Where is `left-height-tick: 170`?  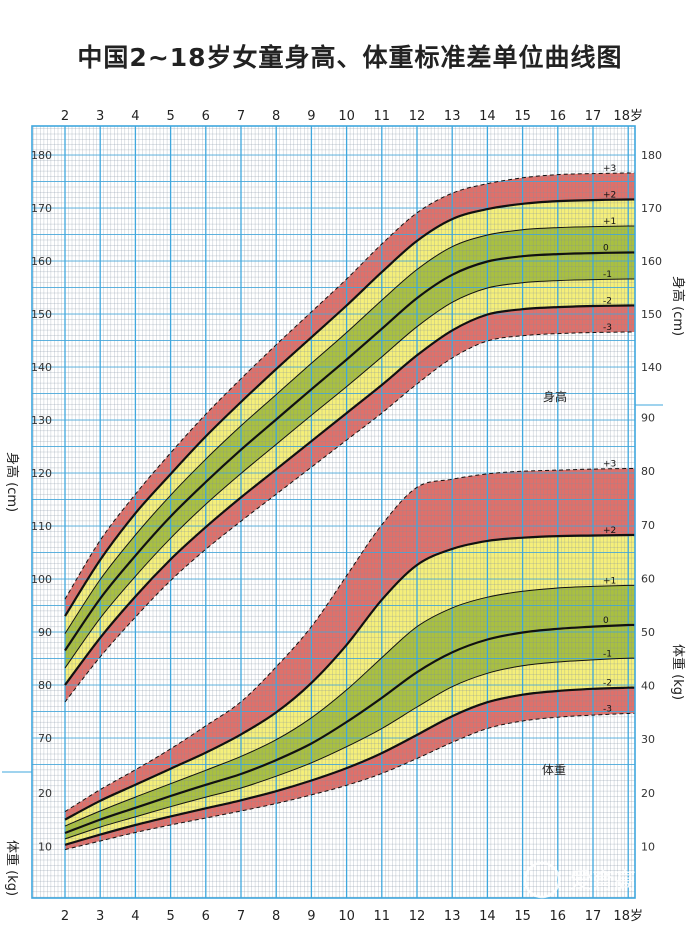
left-height-tick: 170 is located at coordinates (41, 208).